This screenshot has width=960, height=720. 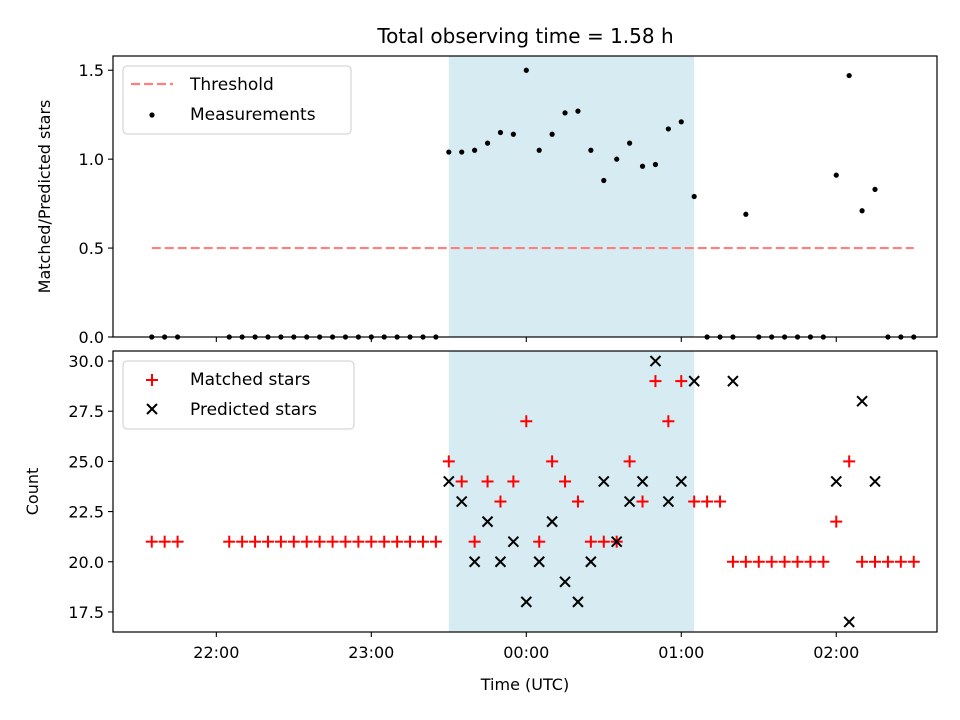 What do you see at coordinates (571, 491) in the screenshot?
I see `bottom-shaded-interval` at bounding box center [571, 491].